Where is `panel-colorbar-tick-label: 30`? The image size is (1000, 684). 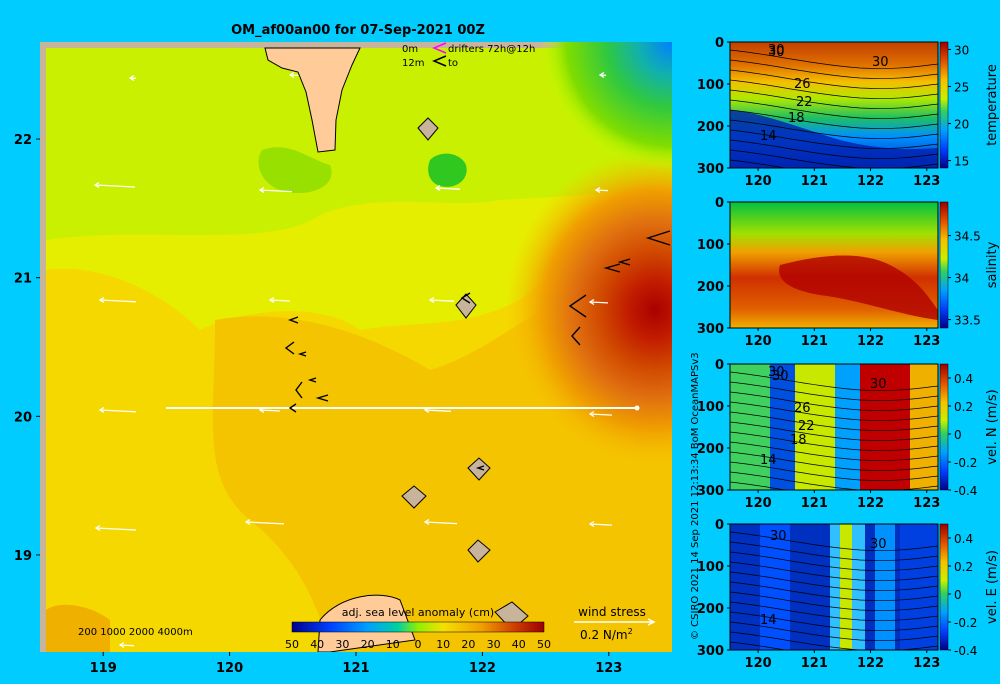
panel-colorbar-tick-label: 30 is located at coordinates (961, 50).